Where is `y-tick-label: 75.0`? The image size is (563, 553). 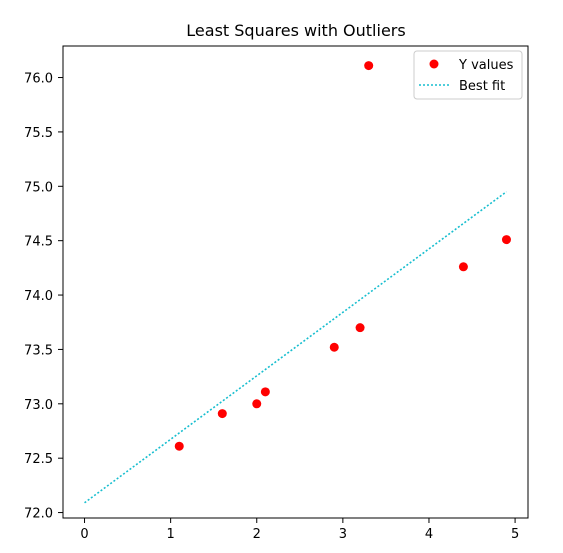
y-tick-label: 75.0 is located at coordinates (38, 187).